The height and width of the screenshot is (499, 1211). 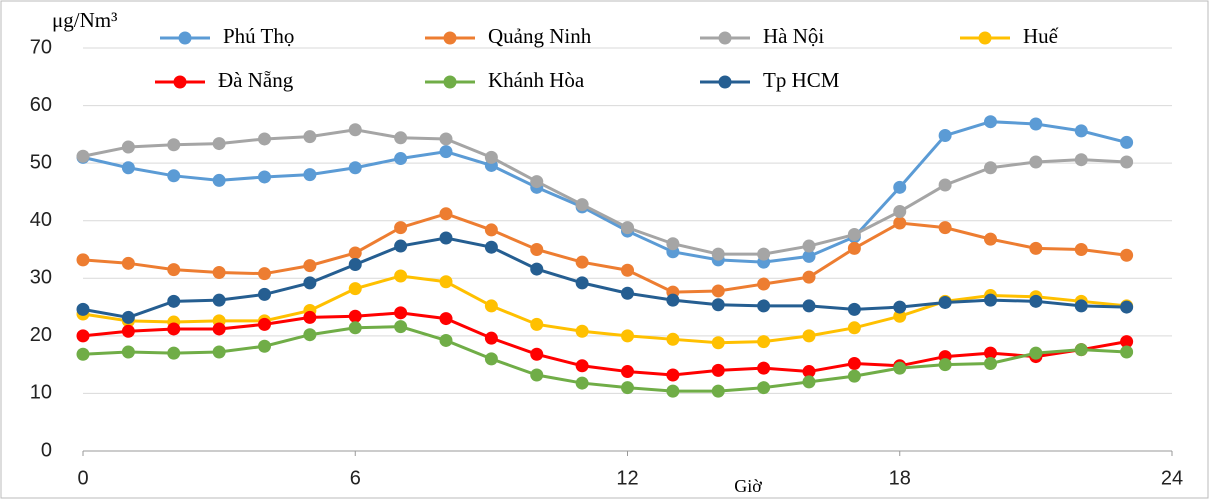 What do you see at coordinates (1041, 36) in the screenshot?
I see `legend-label: Huế` at bounding box center [1041, 36].